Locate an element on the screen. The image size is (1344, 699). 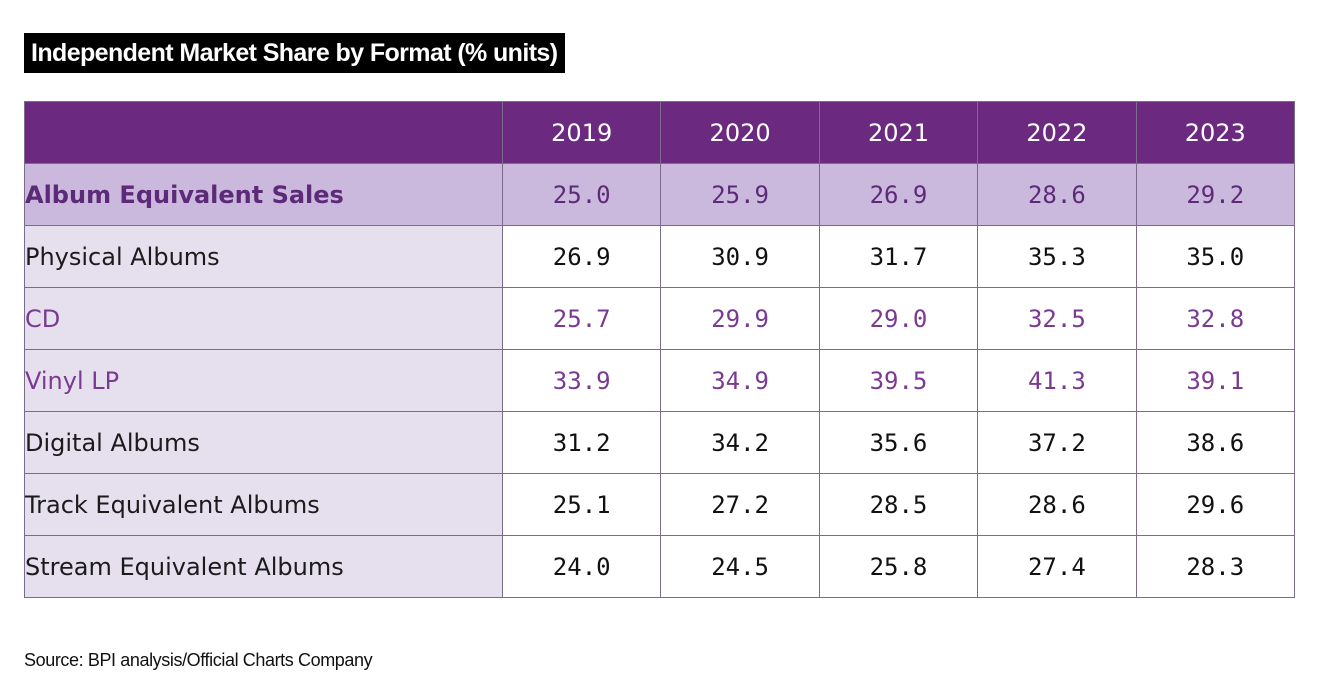
value-cell: 25.9 is located at coordinates (740, 194).